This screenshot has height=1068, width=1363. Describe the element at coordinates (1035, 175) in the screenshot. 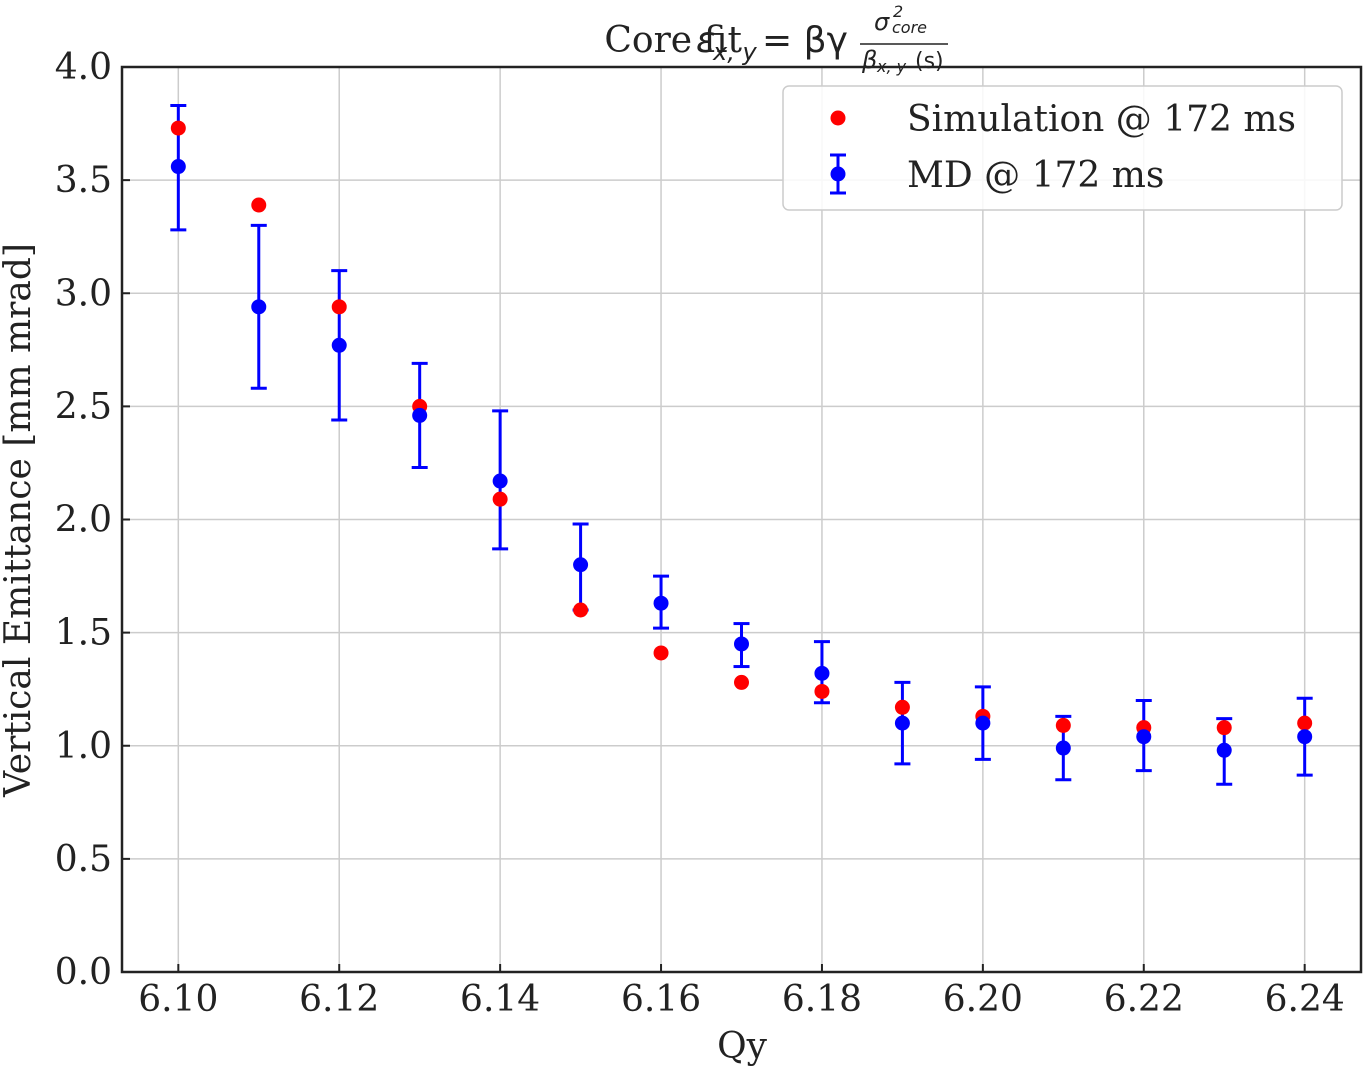

I see `legend-label-md: MD @ 172 ms` at that location.